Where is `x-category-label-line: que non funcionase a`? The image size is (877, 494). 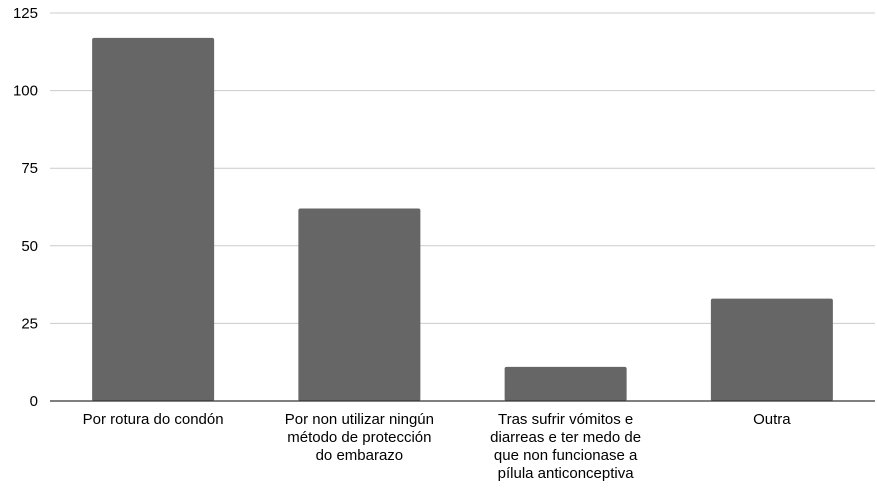
x-category-label-line: que non funcionase a is located at coordinates (566, 455).